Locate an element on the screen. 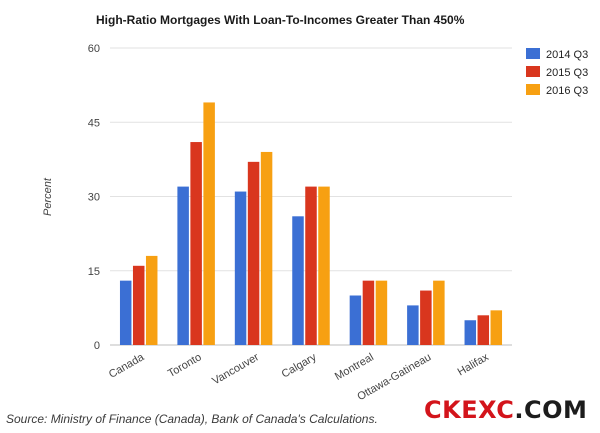 The width and height of the screenshot is (600, 433). y-tick-label: 60 is located at coordinates (94, 49).